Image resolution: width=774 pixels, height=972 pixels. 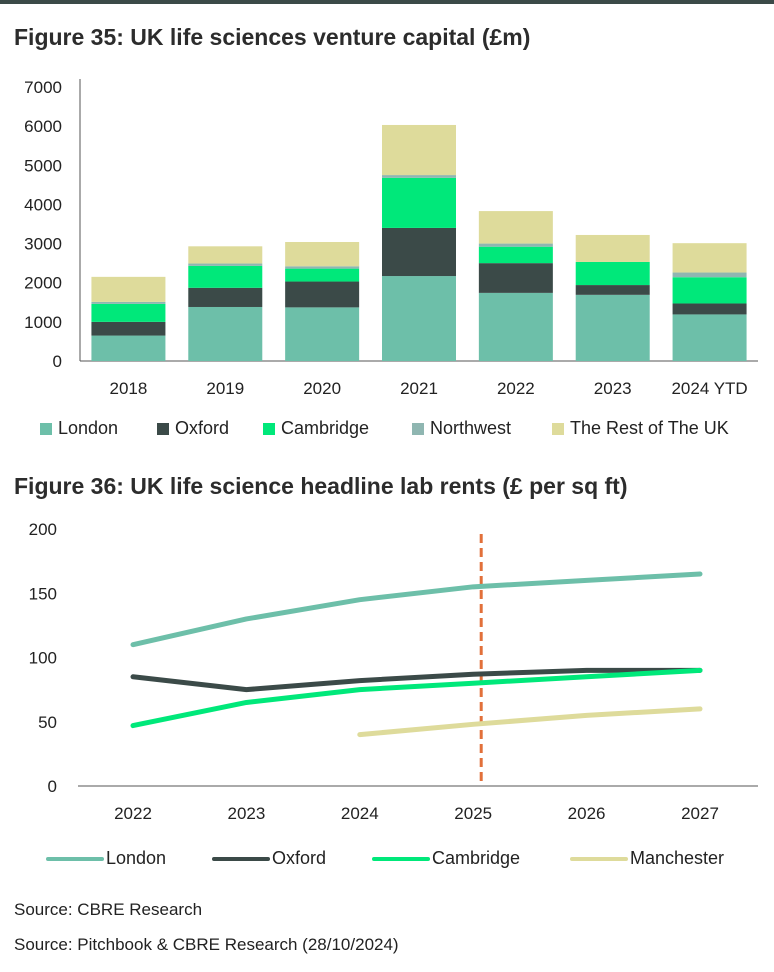 What do you see at coordinates (225, 264) in the screenshot?
I see `bar-northwest-2019` at bounding box center [225, 264].